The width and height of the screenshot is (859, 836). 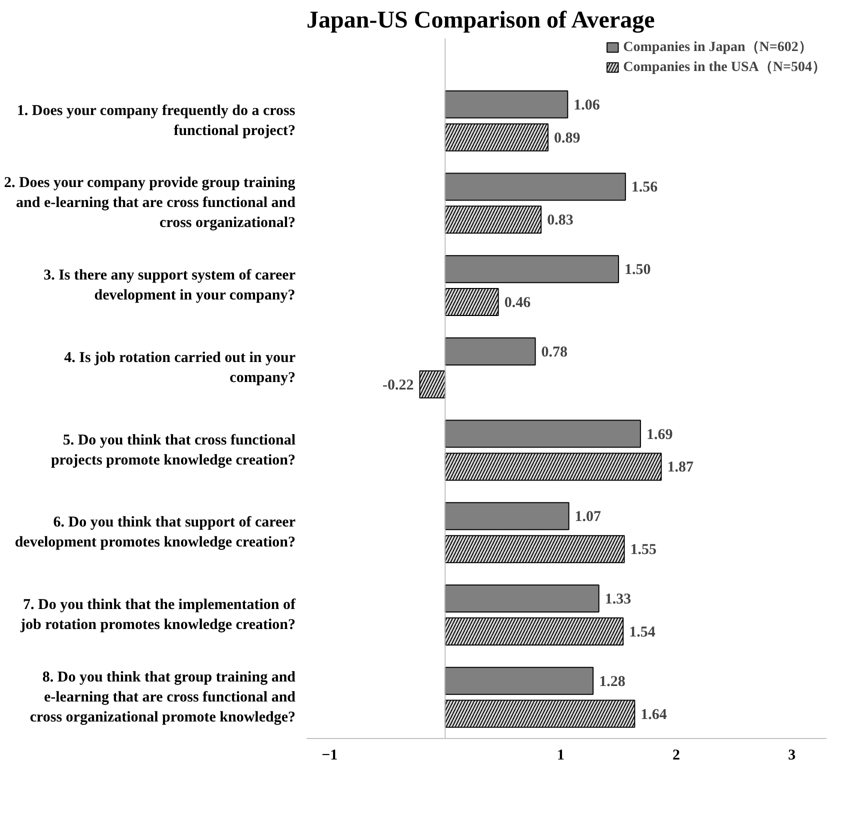 What do you see at coordinates (560, 220) in the screenshot?
I see `data-label: 0.83` at bounding box center [560, 220].